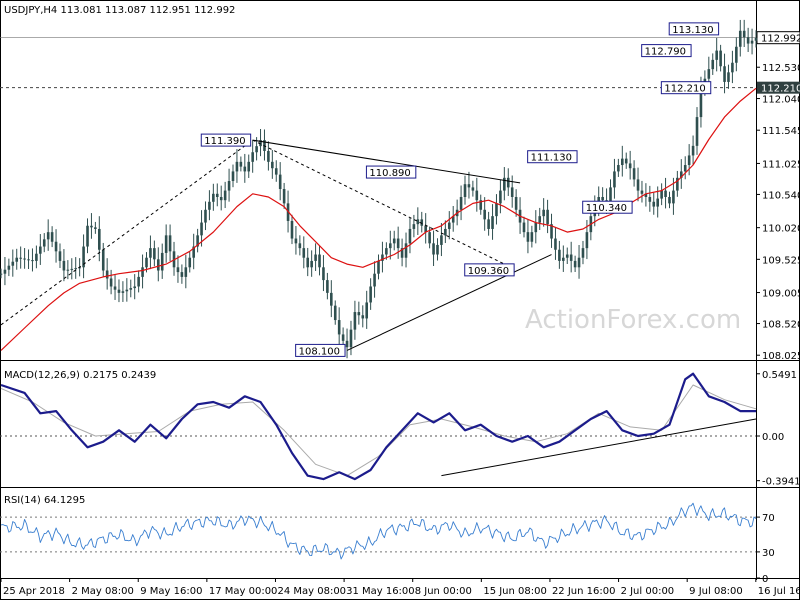  What do you see at coordinates (44, 500) in the screenshot?
I see `rsi-label: RSI(14) 64.1295` at bounding box center [44, 500].